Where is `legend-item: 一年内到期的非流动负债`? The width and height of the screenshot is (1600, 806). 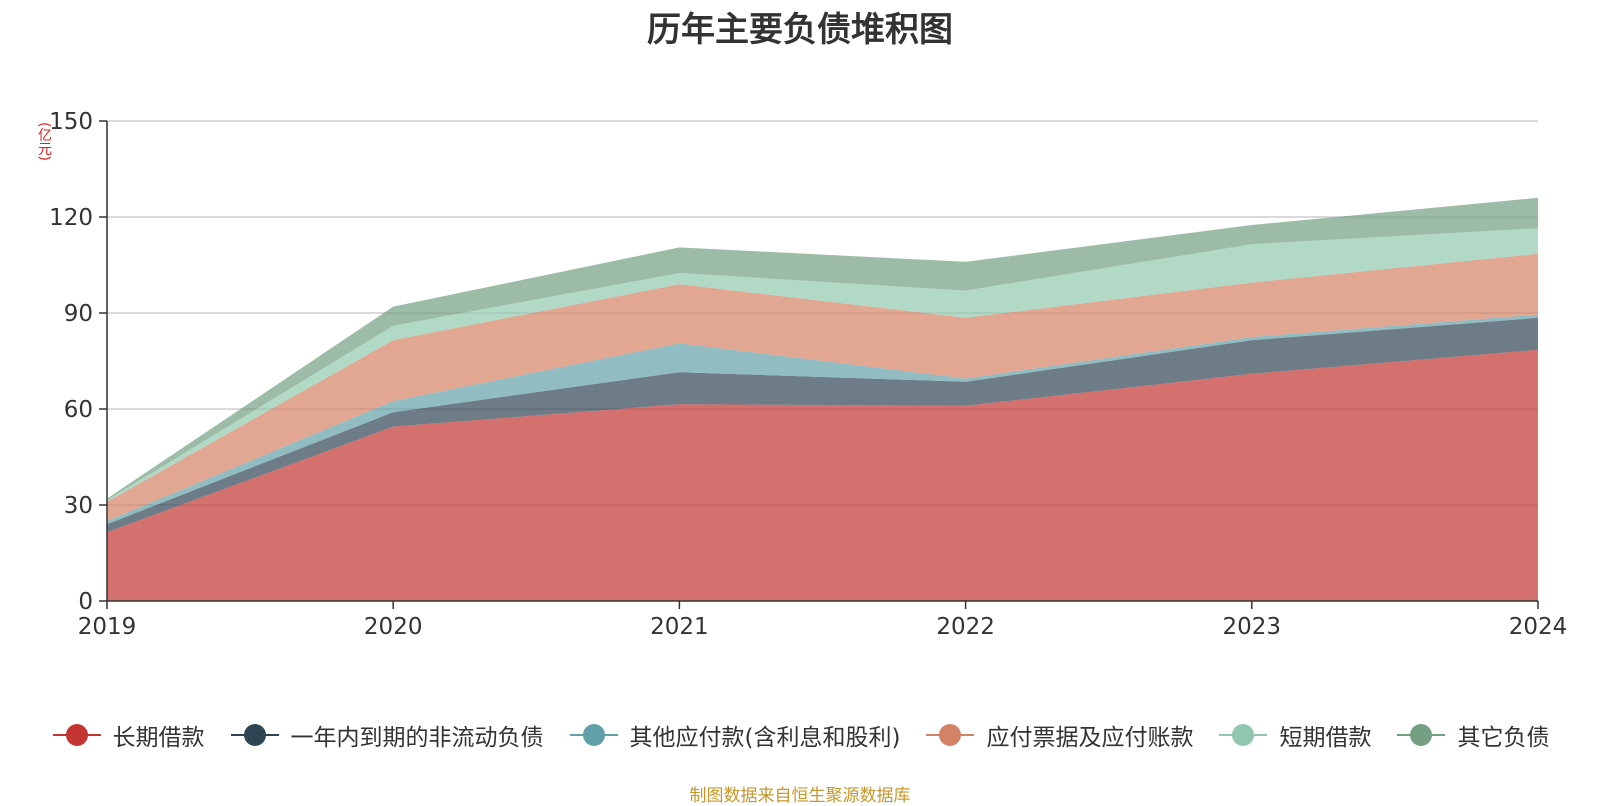
legend-item: 一年内到期的非流动负债 is located at coordinates (386, 735).